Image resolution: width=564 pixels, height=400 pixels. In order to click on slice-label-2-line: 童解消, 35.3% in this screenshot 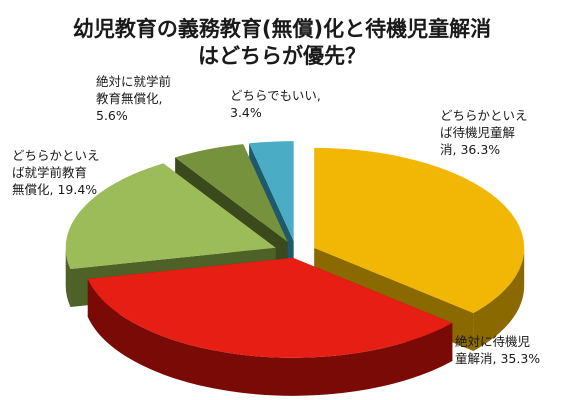, I will do `click(497, 358)`.